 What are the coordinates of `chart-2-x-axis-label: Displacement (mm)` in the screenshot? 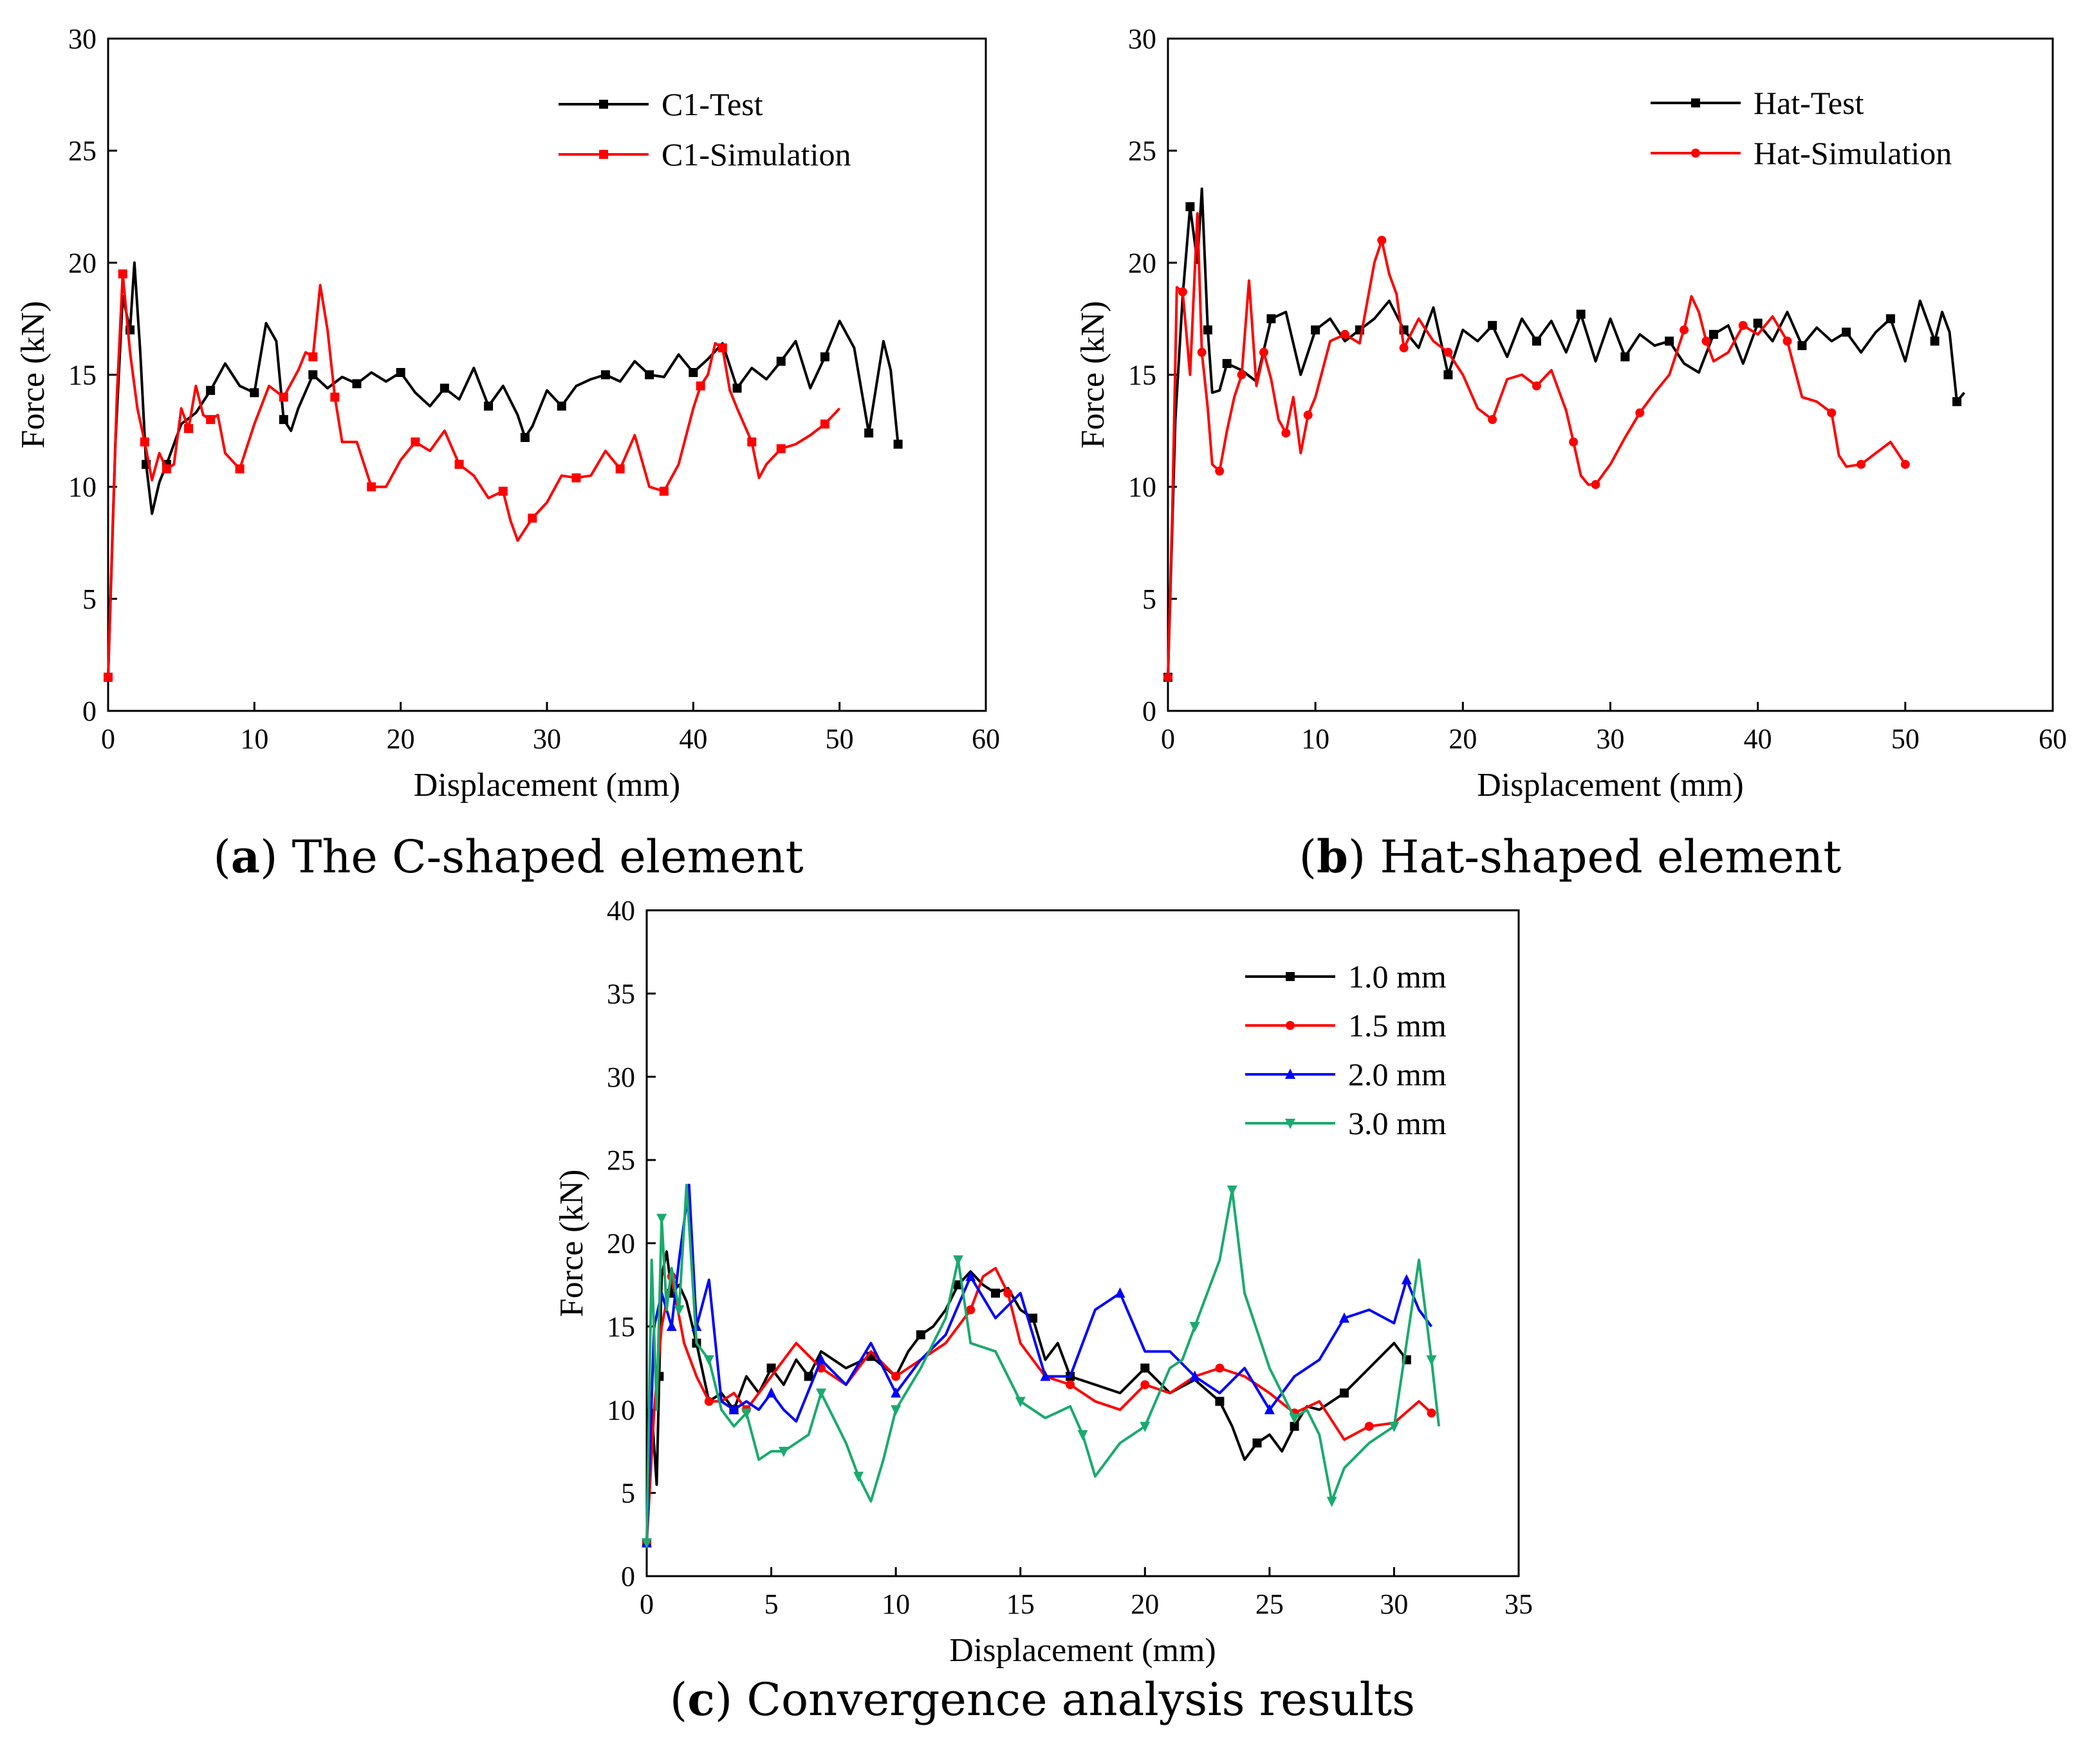 It's located at (1083, 1650).